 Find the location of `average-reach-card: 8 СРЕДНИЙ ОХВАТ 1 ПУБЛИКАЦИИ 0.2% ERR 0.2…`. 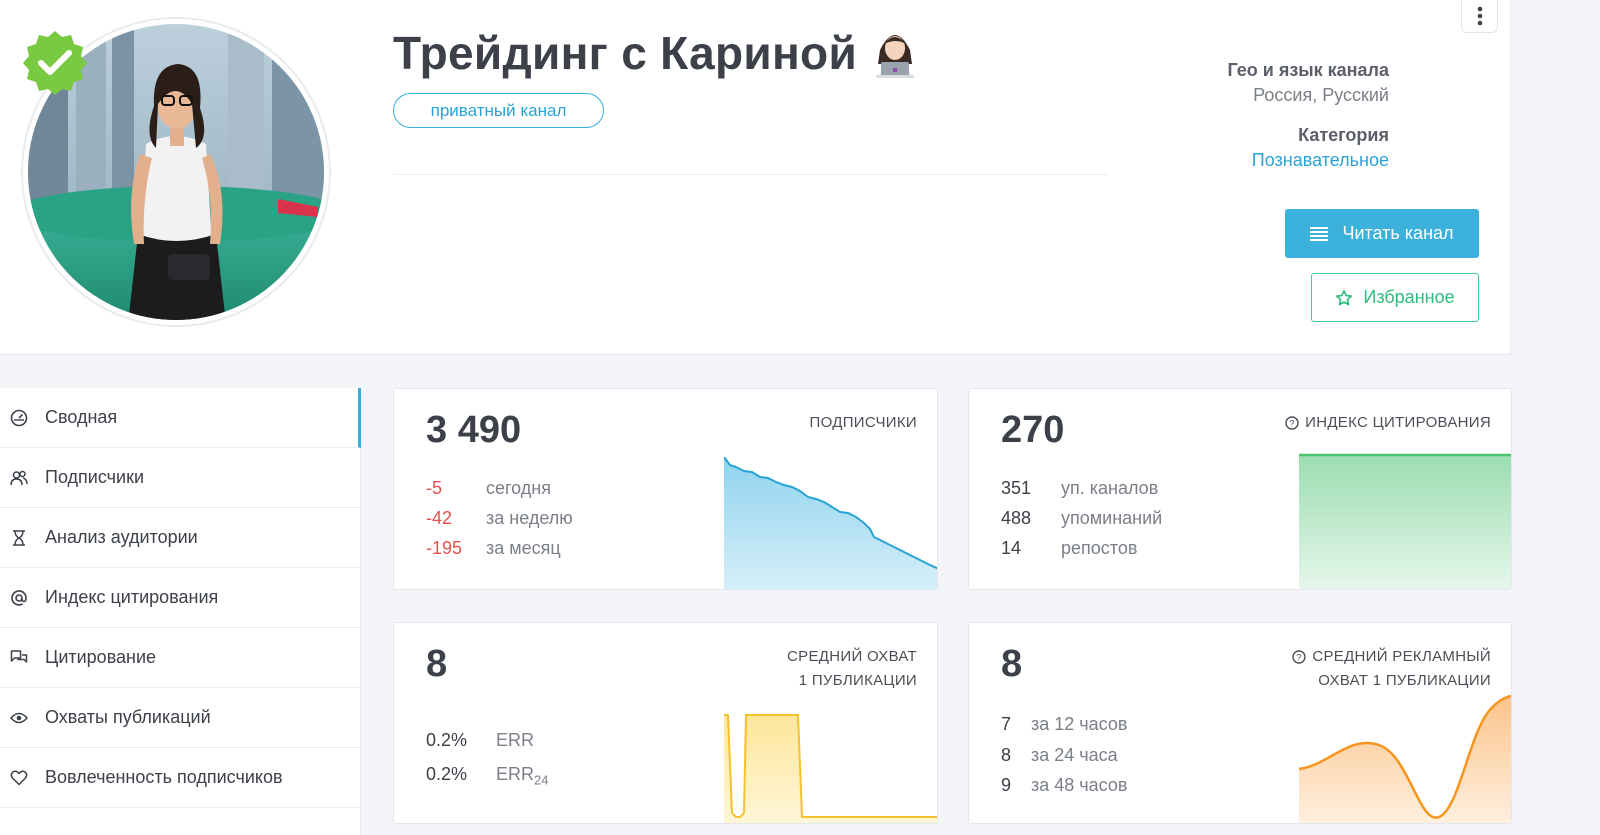

average-reach-card: 8 СРЕДНИЙ ОХВАТ 1 ПУБЛИКАЦИИ 0.2% ERR 0.2… is located at coordinates (665, 723).